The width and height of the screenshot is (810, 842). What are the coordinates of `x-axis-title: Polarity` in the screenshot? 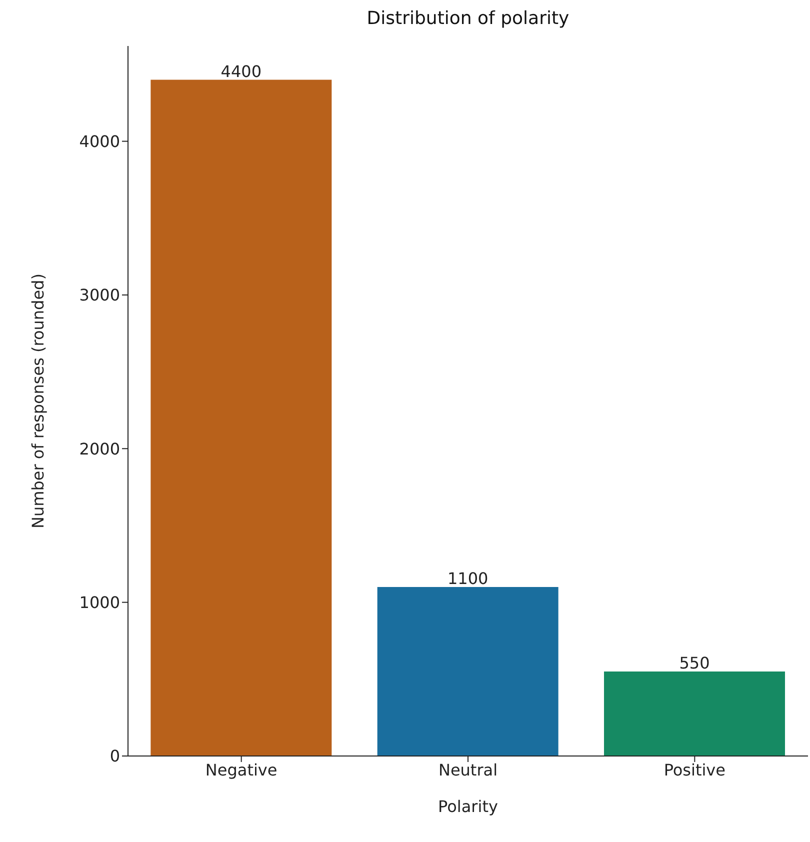 It's located at (468, 806).